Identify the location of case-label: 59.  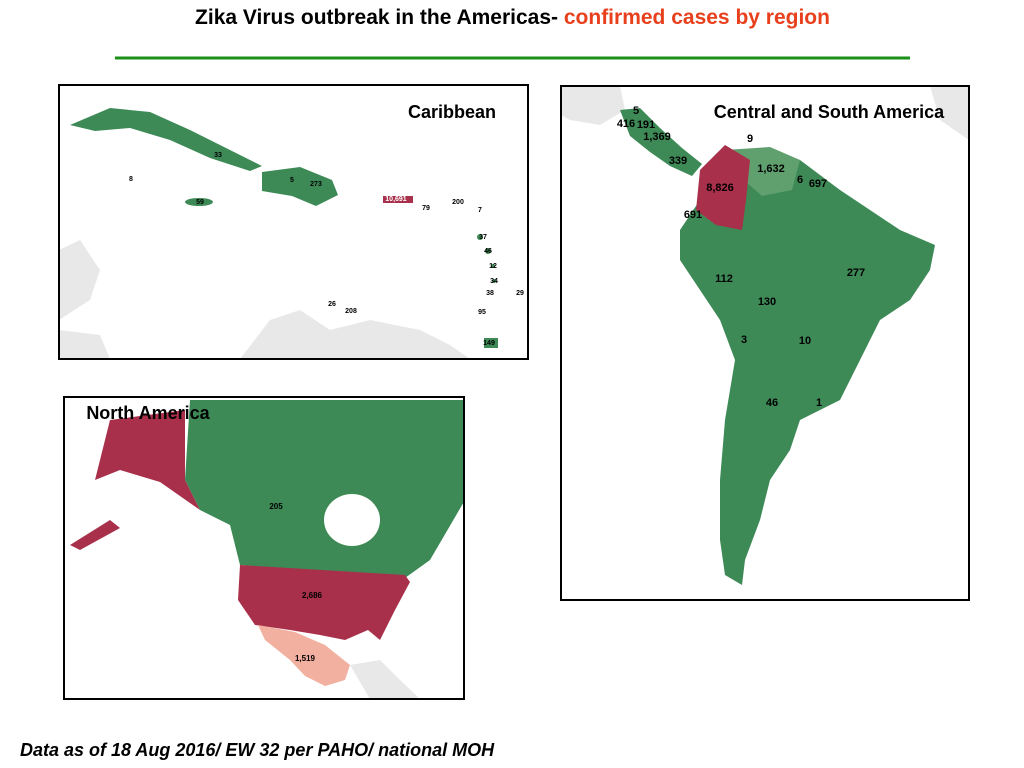
(200, 202).